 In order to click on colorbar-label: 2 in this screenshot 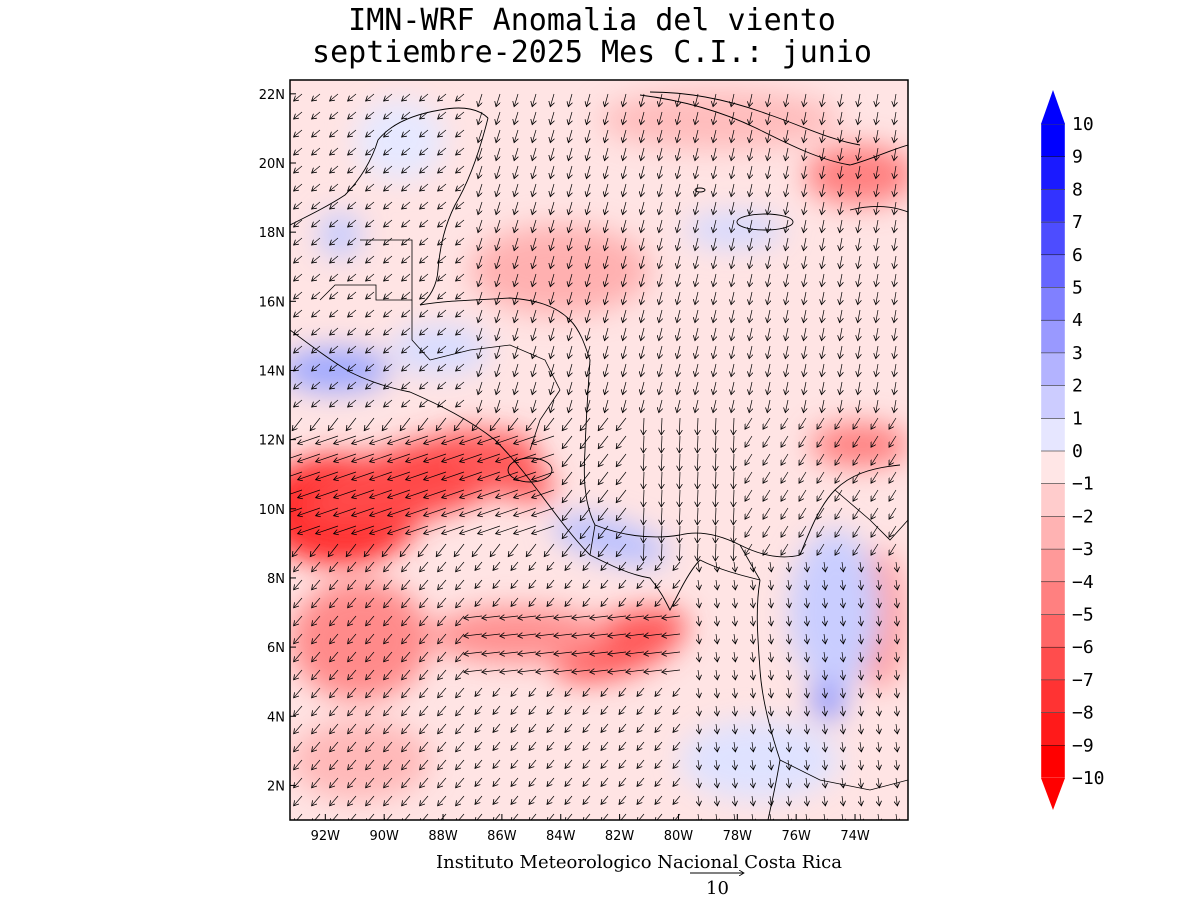, I will do `click(1077, 386)`.